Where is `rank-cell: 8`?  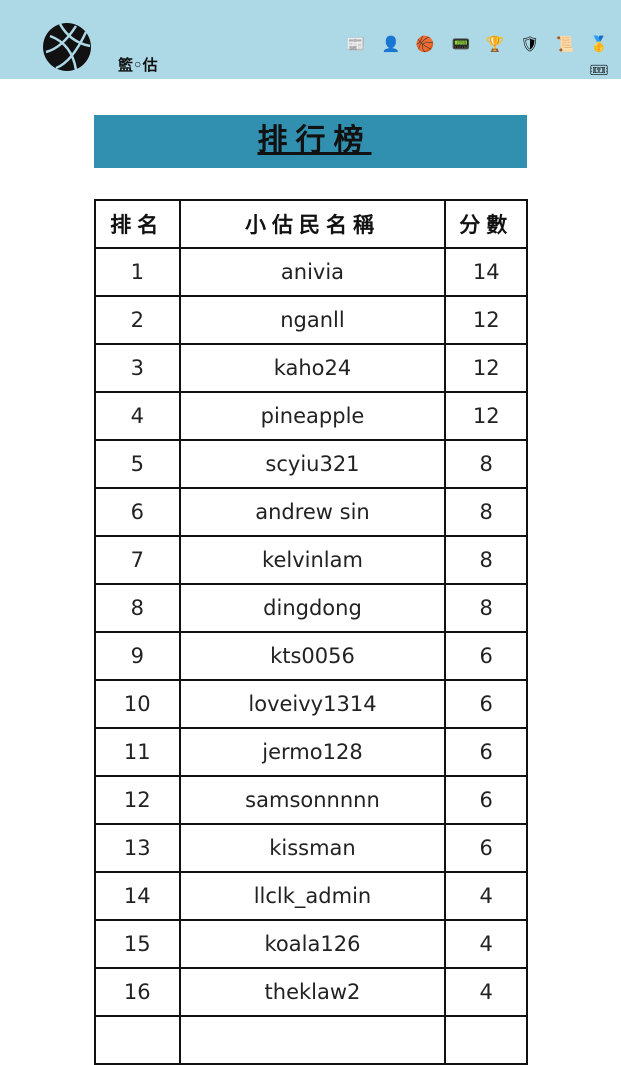 rank-cell: 8 is located at coordinates (137, 608).